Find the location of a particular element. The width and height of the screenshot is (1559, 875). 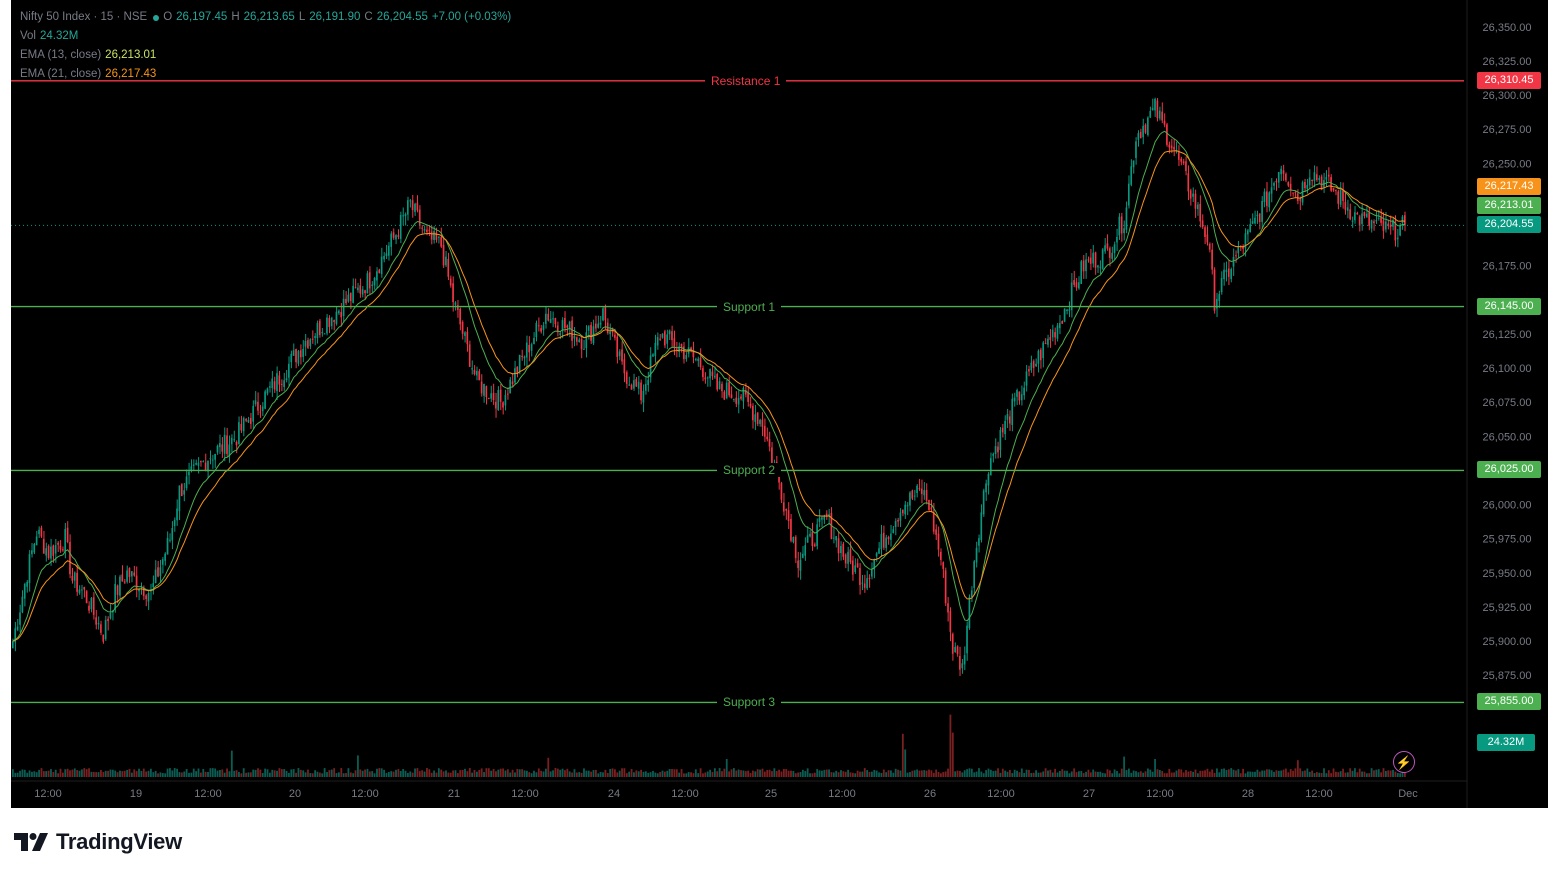

brand-logo: TradingView is located at coordinates (98, 842).